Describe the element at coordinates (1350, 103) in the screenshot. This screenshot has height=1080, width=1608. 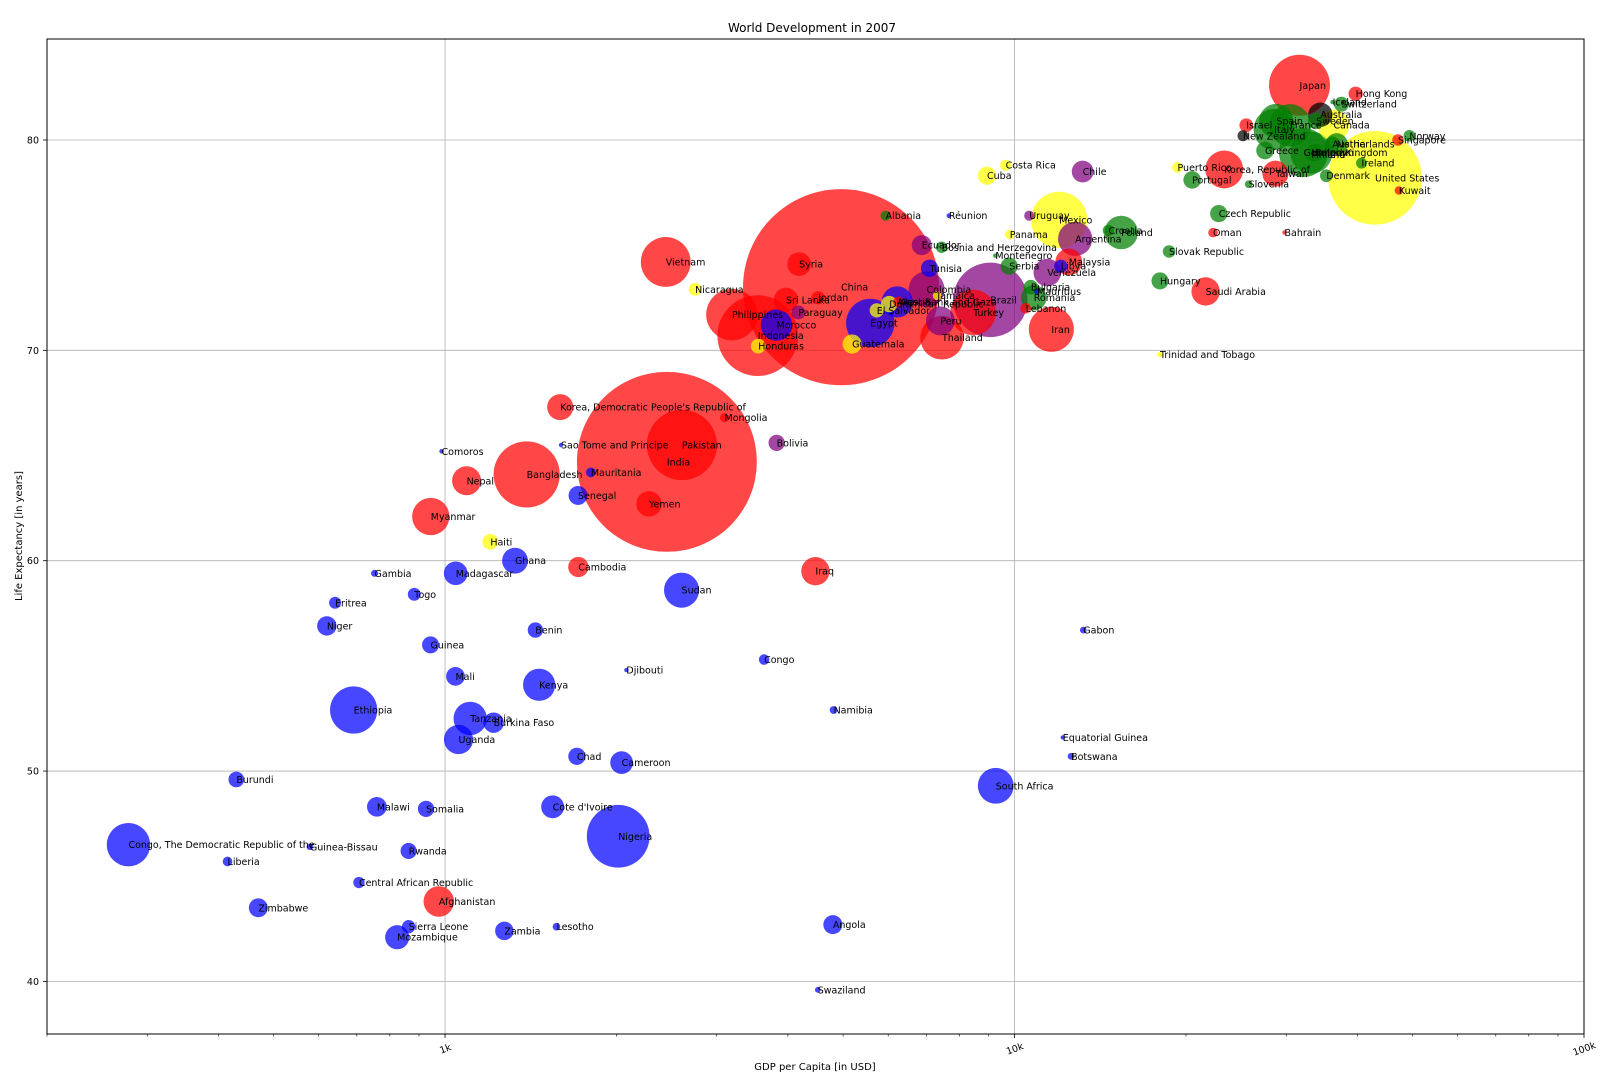
I see `point-label: Iceland` at that location.